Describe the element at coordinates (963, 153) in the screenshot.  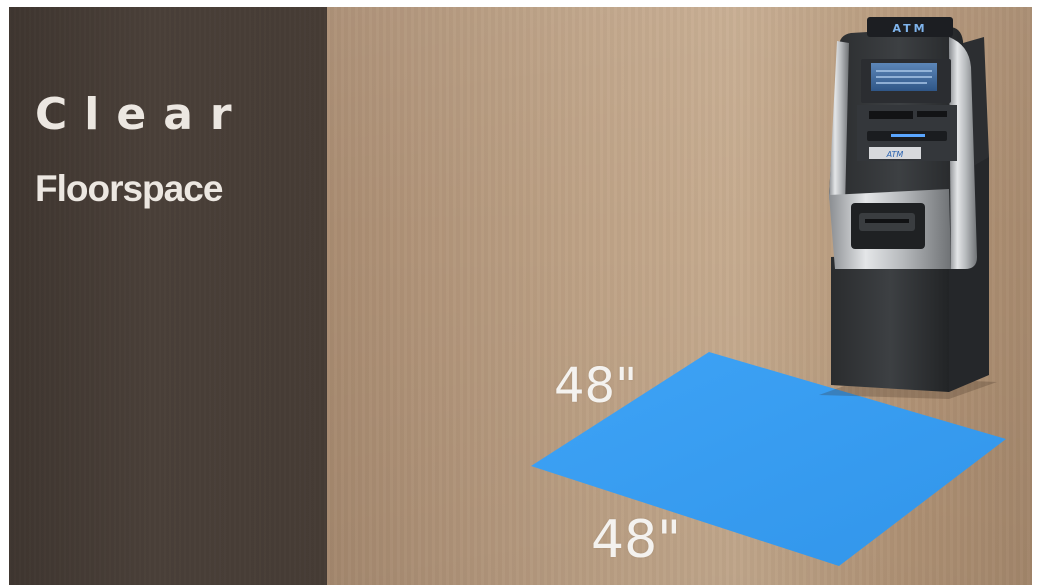
I see `atm-bezel-right` at that location.